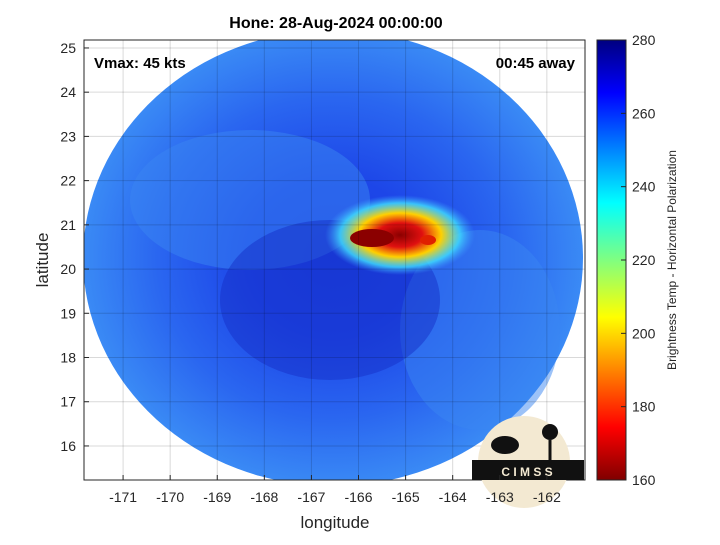 The height and width of the screenshot is (545, 720). Describe the element at coordinates (644, 260) in the screenshot. I see `colorbar-tick-label: 220` at that location.